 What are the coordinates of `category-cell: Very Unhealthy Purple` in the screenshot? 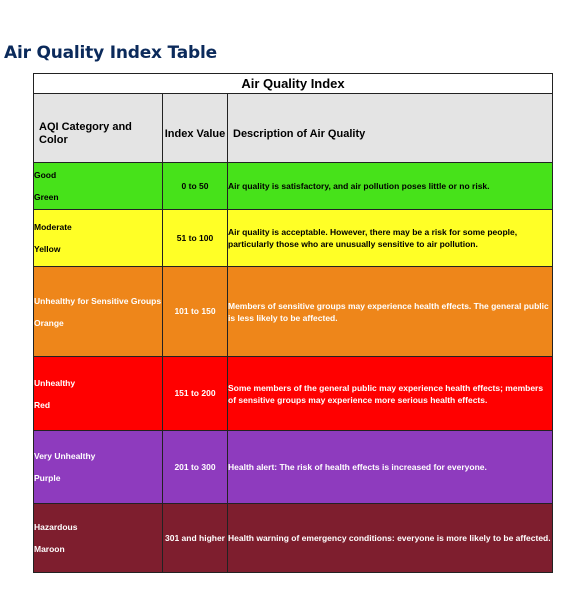 It's located at (98, 467).